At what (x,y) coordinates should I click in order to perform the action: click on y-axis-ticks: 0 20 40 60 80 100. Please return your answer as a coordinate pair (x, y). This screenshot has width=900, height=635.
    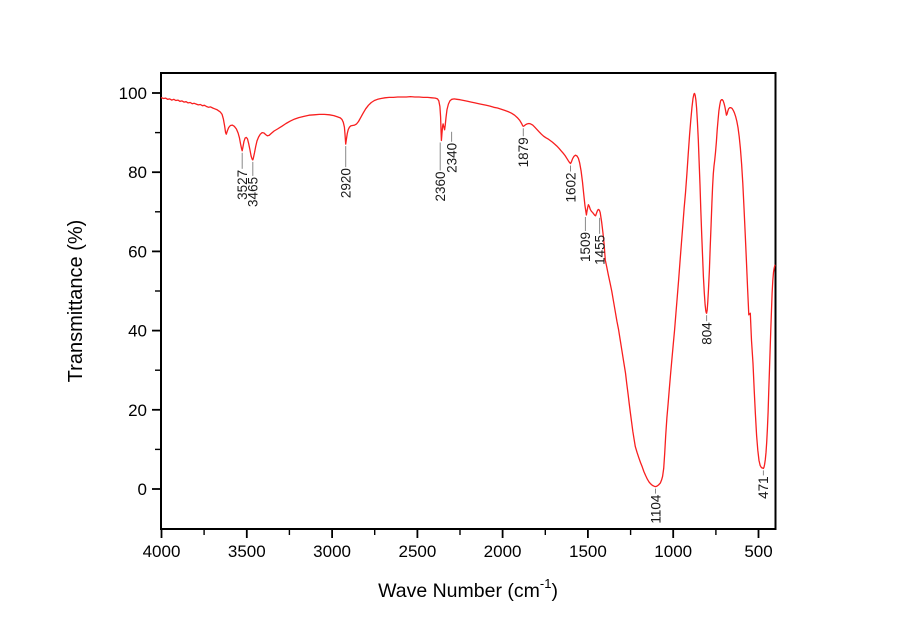
    Looking at the image, I should click on (139, 291).